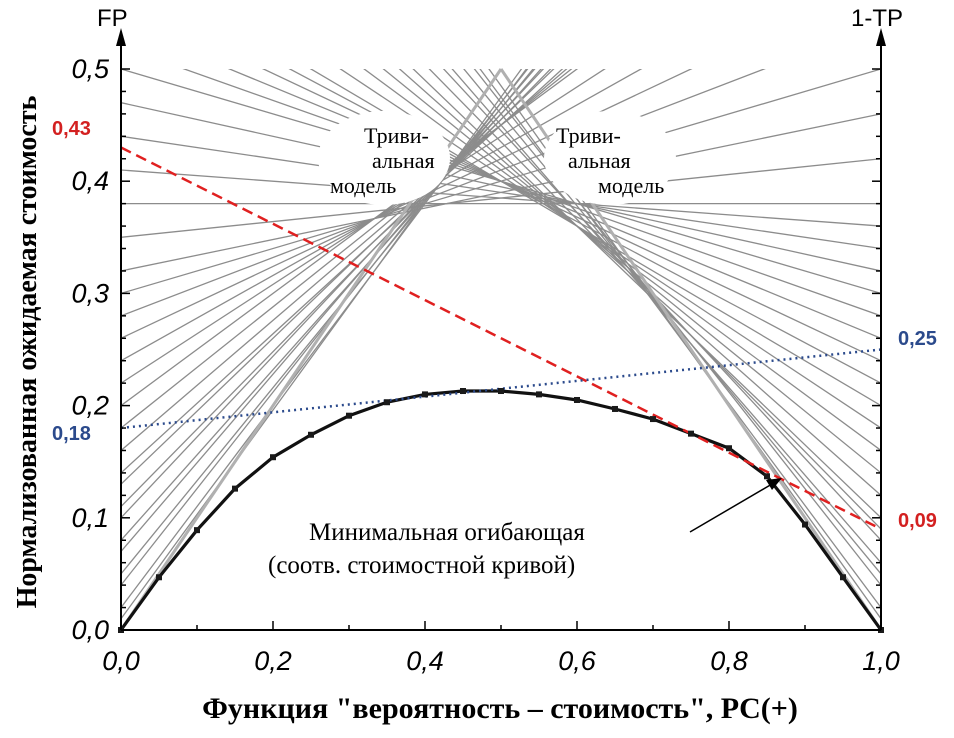 The image size is (954, 738). What do you see at coordinates (27, 351) in the screenshot?
I see `y-axis-title: Нормализованная ожидаемая стоимость` at bounding box center [27, 351].